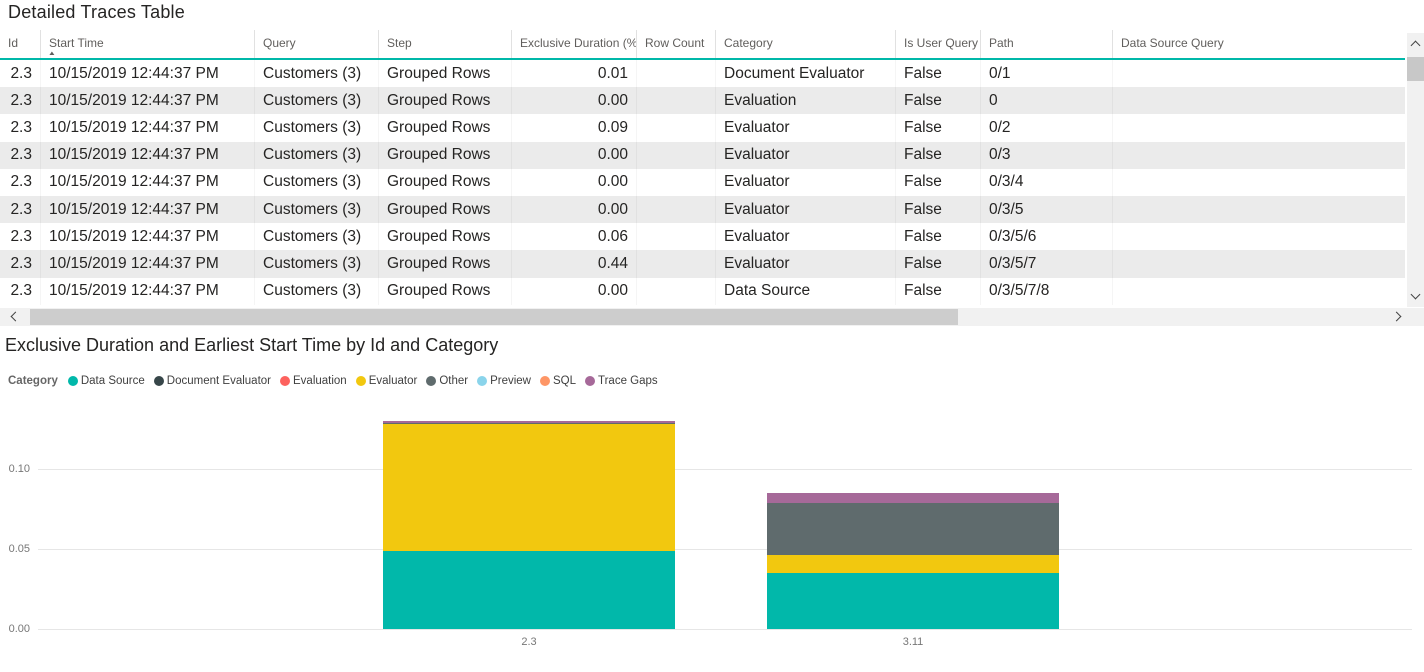 The image size is (1424, 672). Describe the element at coordinates (806, 44) in the screenshot. I see `column-header-category: Category` at that location.